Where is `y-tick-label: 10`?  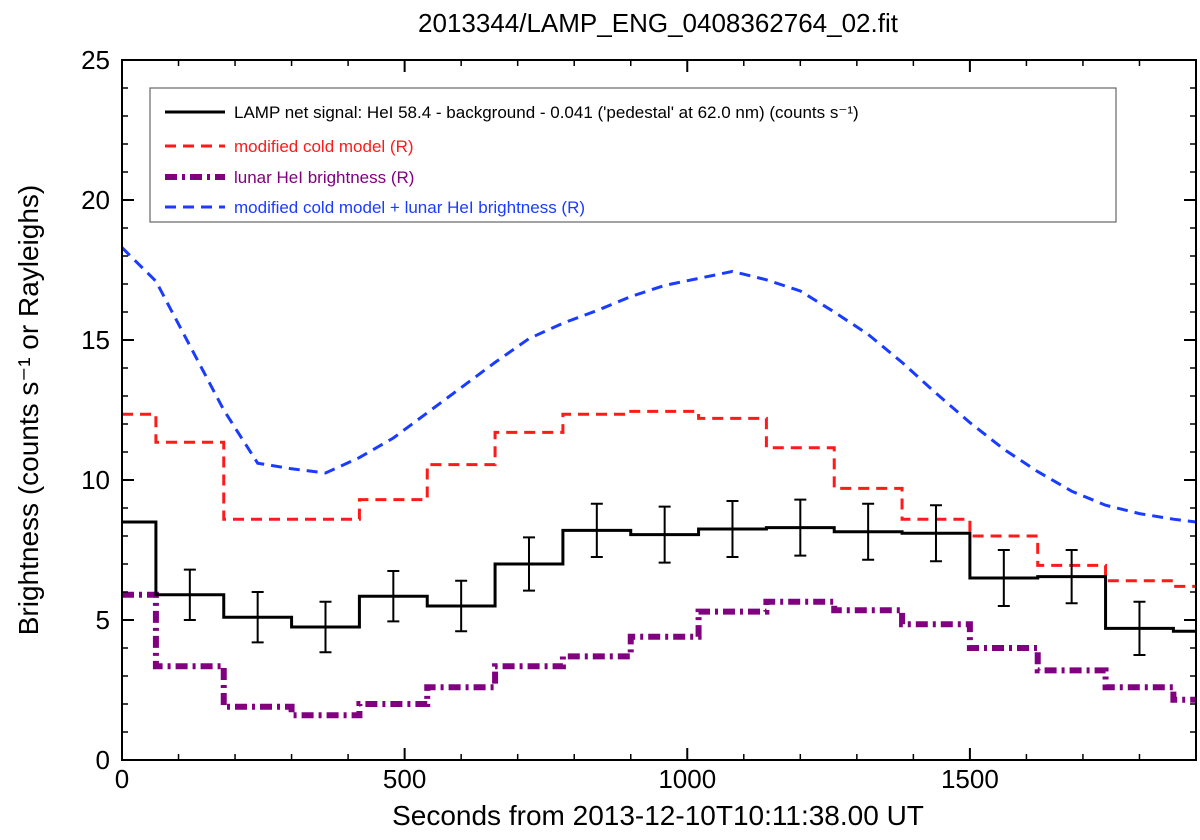
y-tick-label: 10 is located at coordinates (95, 480).